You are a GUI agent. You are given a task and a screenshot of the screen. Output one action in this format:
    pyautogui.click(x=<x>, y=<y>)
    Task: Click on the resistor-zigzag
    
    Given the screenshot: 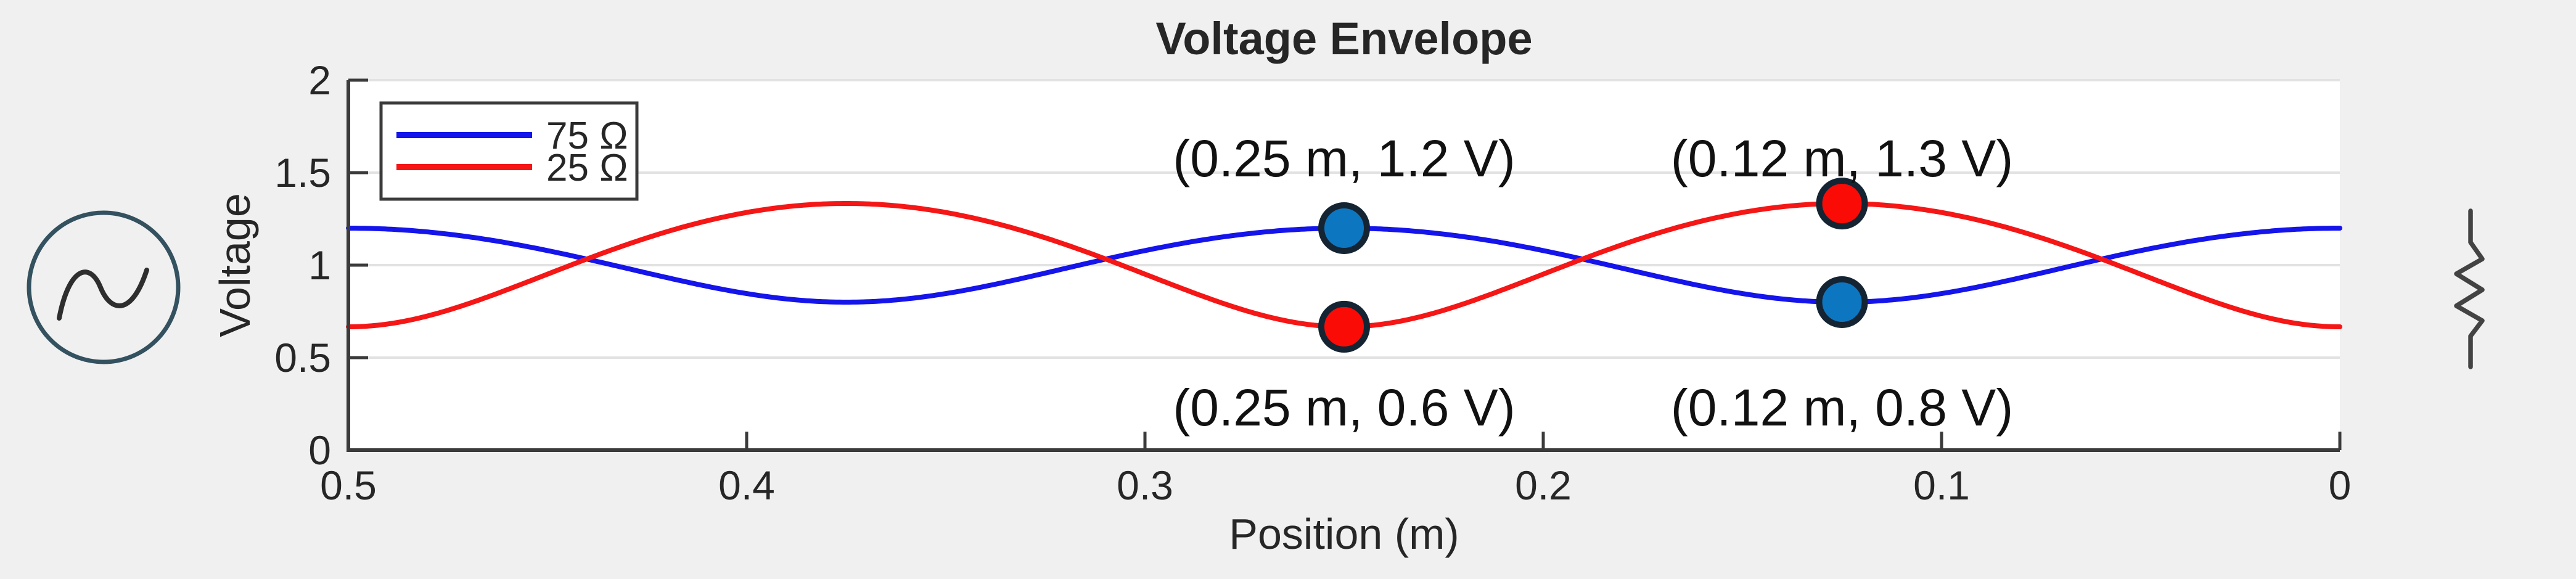 What is the action you would take?
    pyautogui.click(x=2469, y=288)
    